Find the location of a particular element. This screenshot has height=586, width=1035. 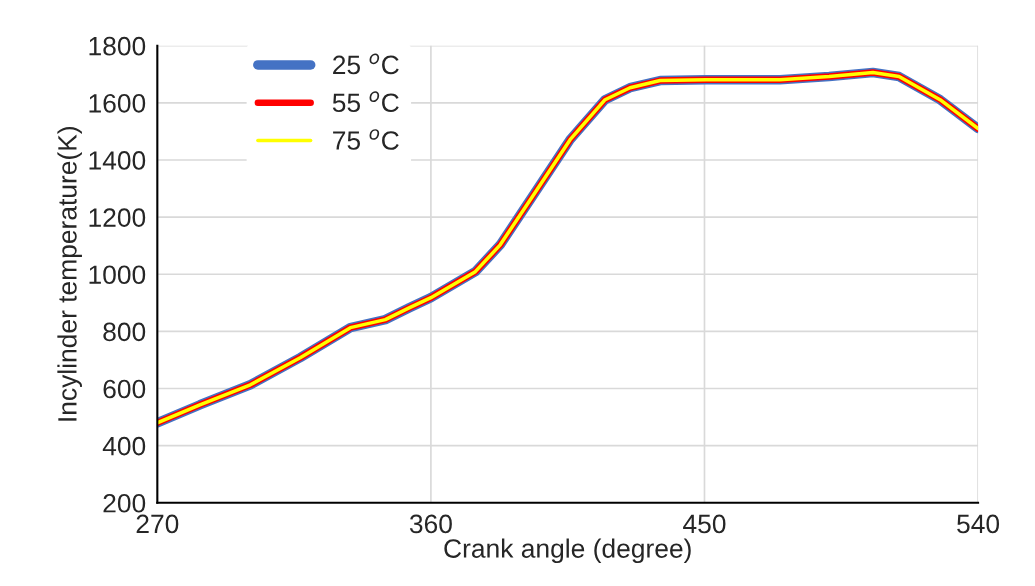

legend-label: 25 $^{o}$C is located at coordinates (366, 64).